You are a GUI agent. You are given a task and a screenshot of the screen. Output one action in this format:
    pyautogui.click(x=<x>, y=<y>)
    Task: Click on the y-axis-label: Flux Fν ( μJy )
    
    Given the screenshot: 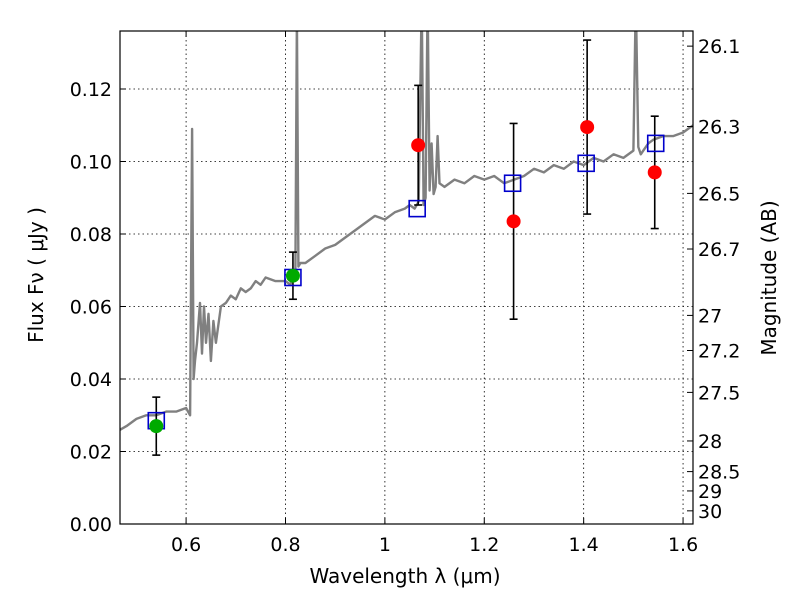 What is the action you would take?
    pyautogui.click(x=36, y=275)
    